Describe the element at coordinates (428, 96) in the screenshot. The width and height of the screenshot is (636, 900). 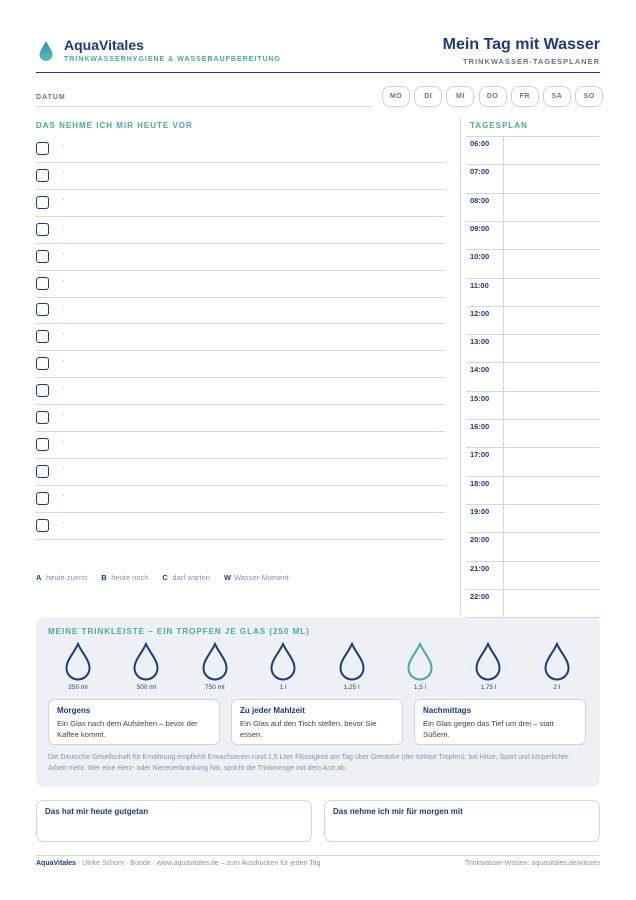
I see `day-pill: DI` at that location.